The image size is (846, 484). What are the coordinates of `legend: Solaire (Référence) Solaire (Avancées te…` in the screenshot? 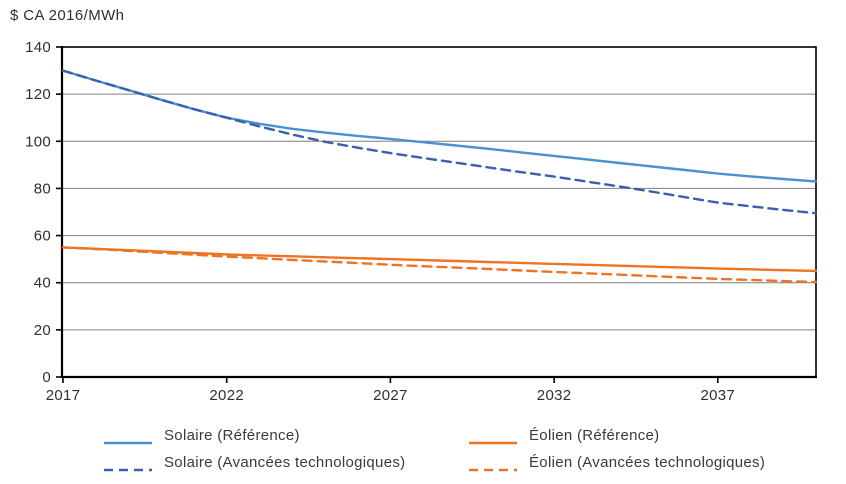 It's located at (423, 452).